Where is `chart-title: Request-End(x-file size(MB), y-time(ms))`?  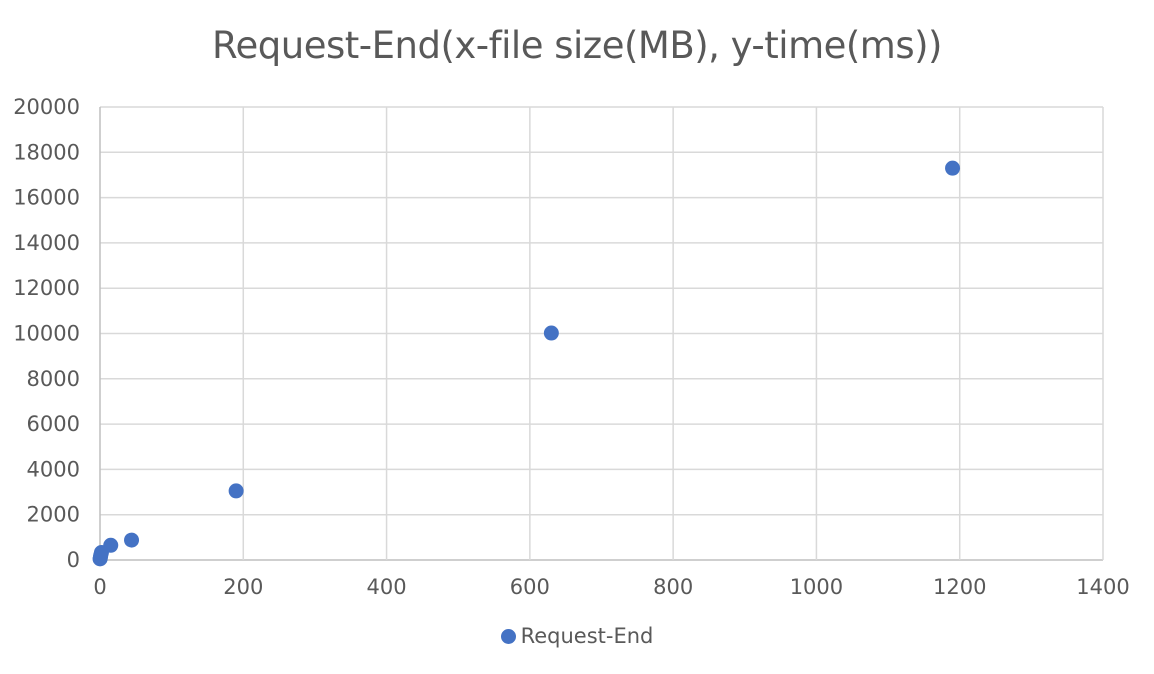 chart-title: Request-End(x-file size(MB), y-time(ms)) is located at coordinates (577, 45).